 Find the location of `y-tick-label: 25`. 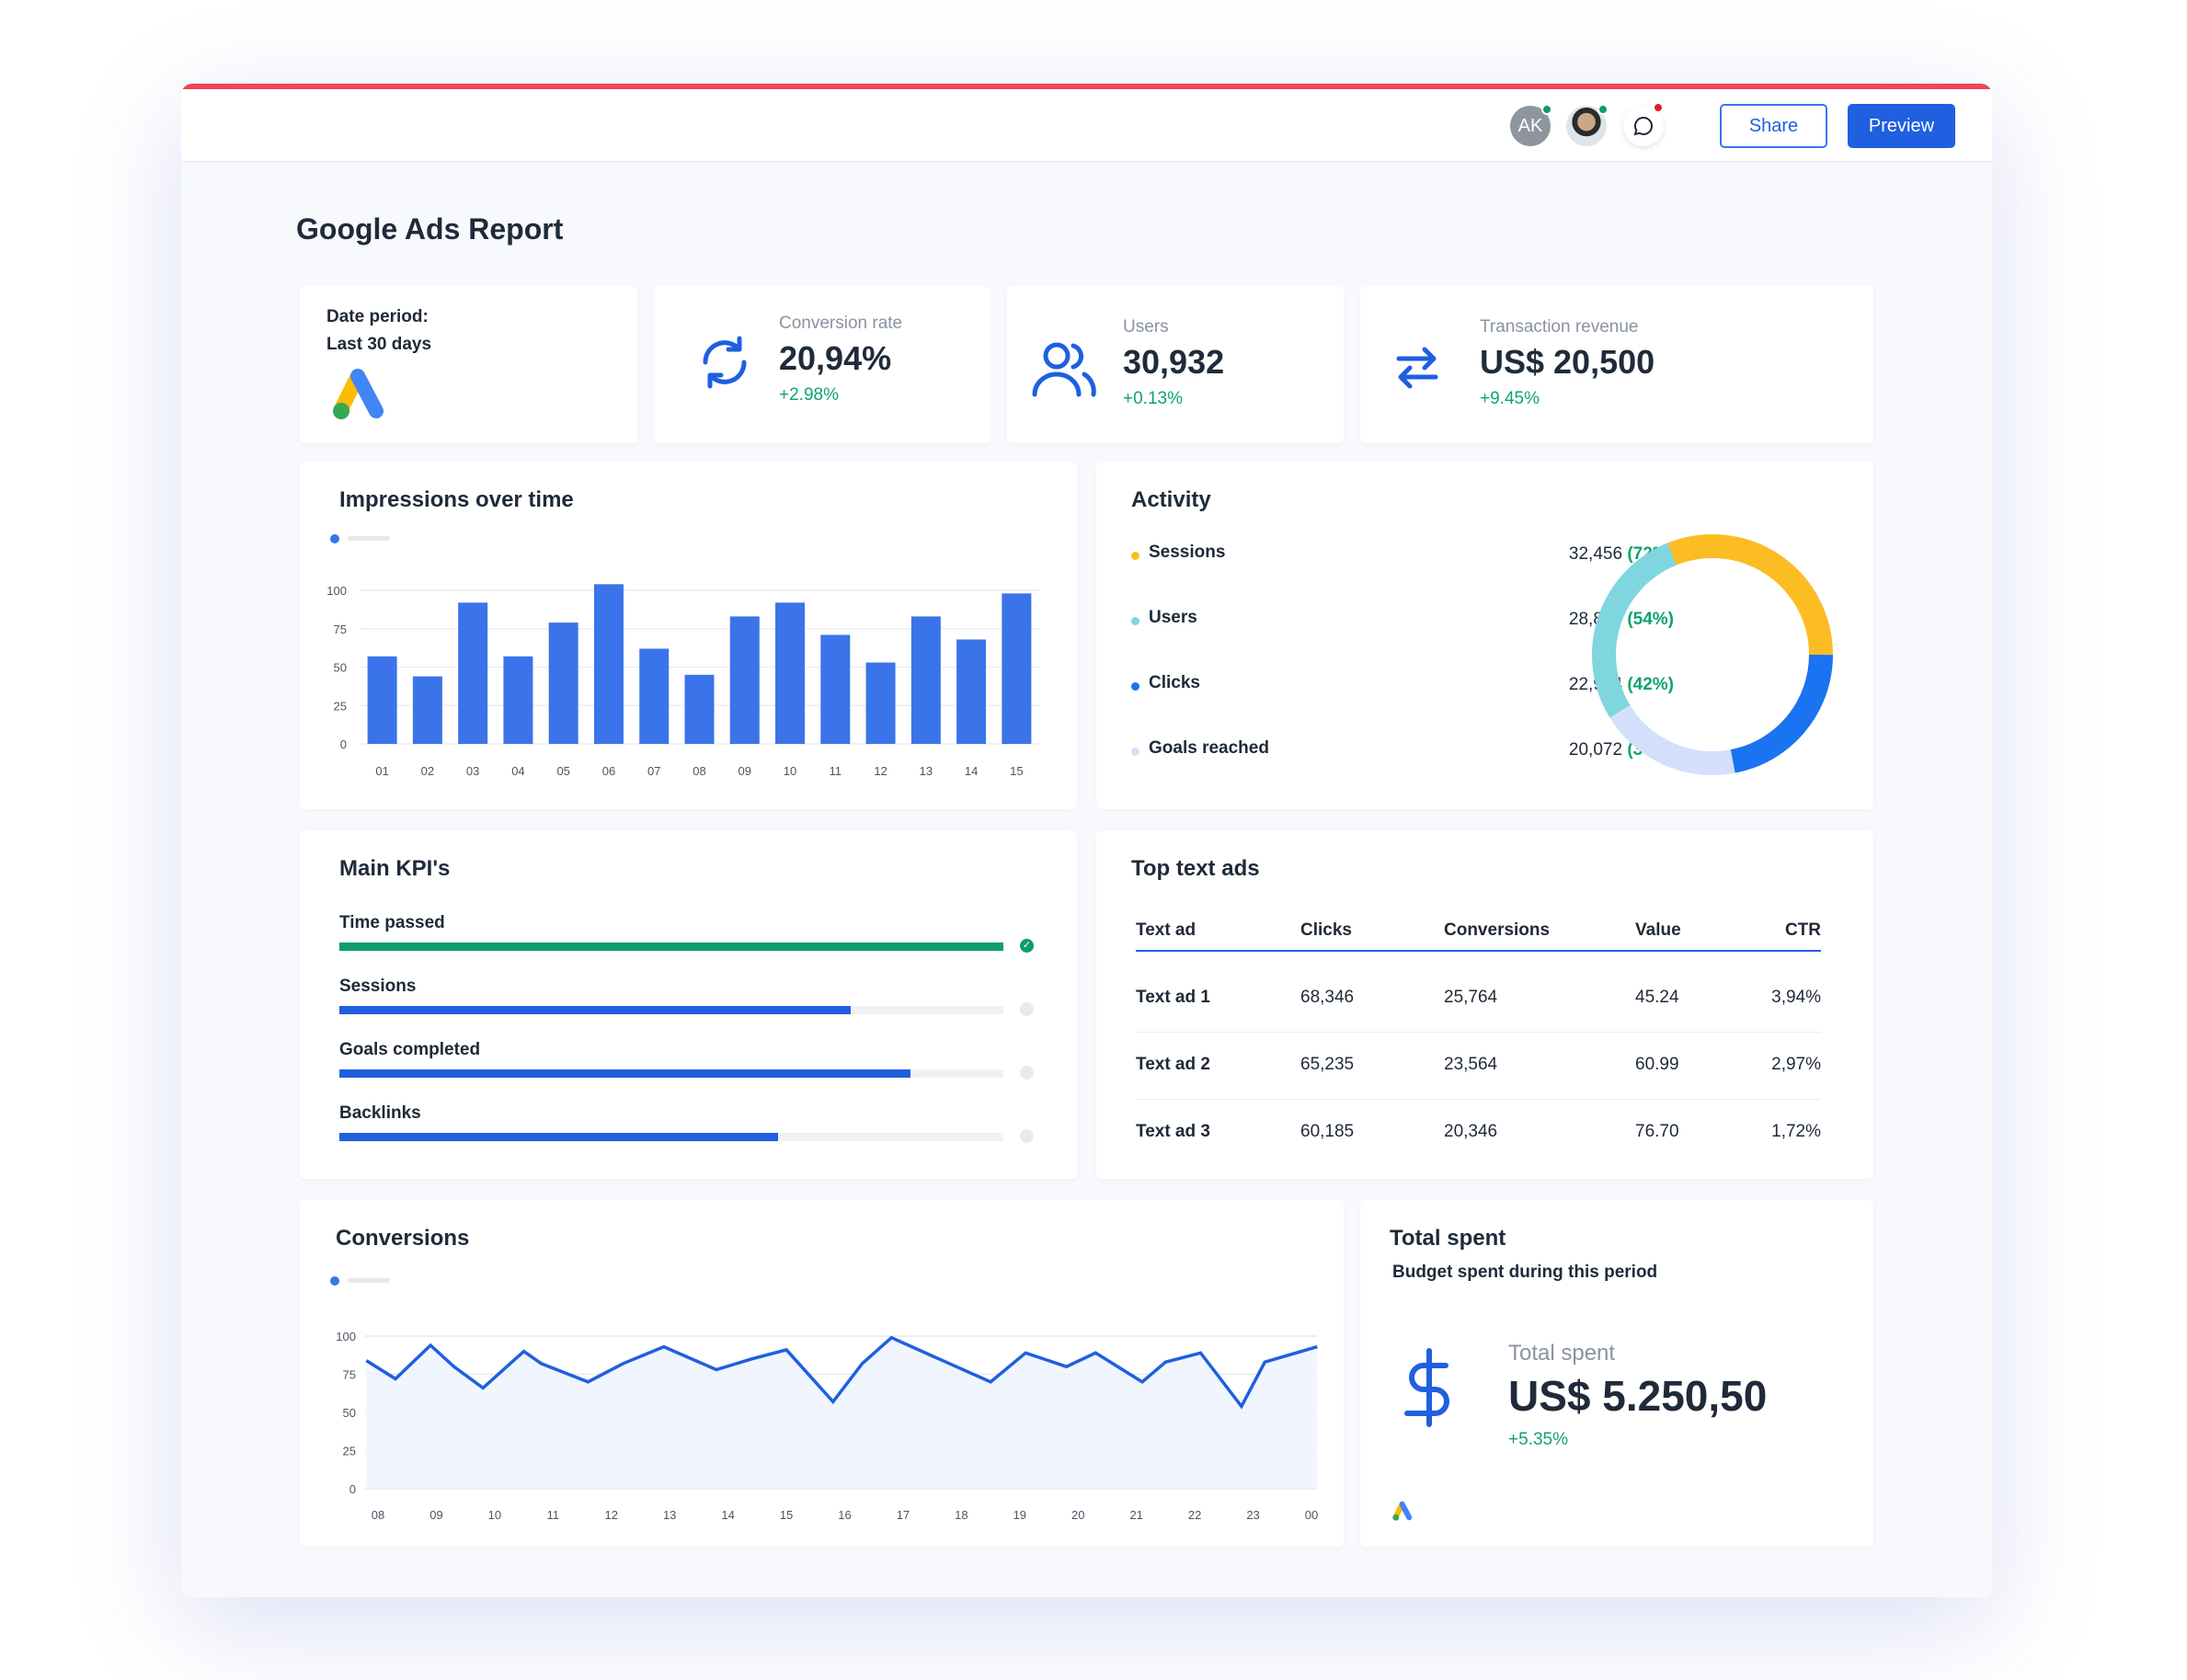

y-tick-label: 25 is located at coordinates (349, 1451).